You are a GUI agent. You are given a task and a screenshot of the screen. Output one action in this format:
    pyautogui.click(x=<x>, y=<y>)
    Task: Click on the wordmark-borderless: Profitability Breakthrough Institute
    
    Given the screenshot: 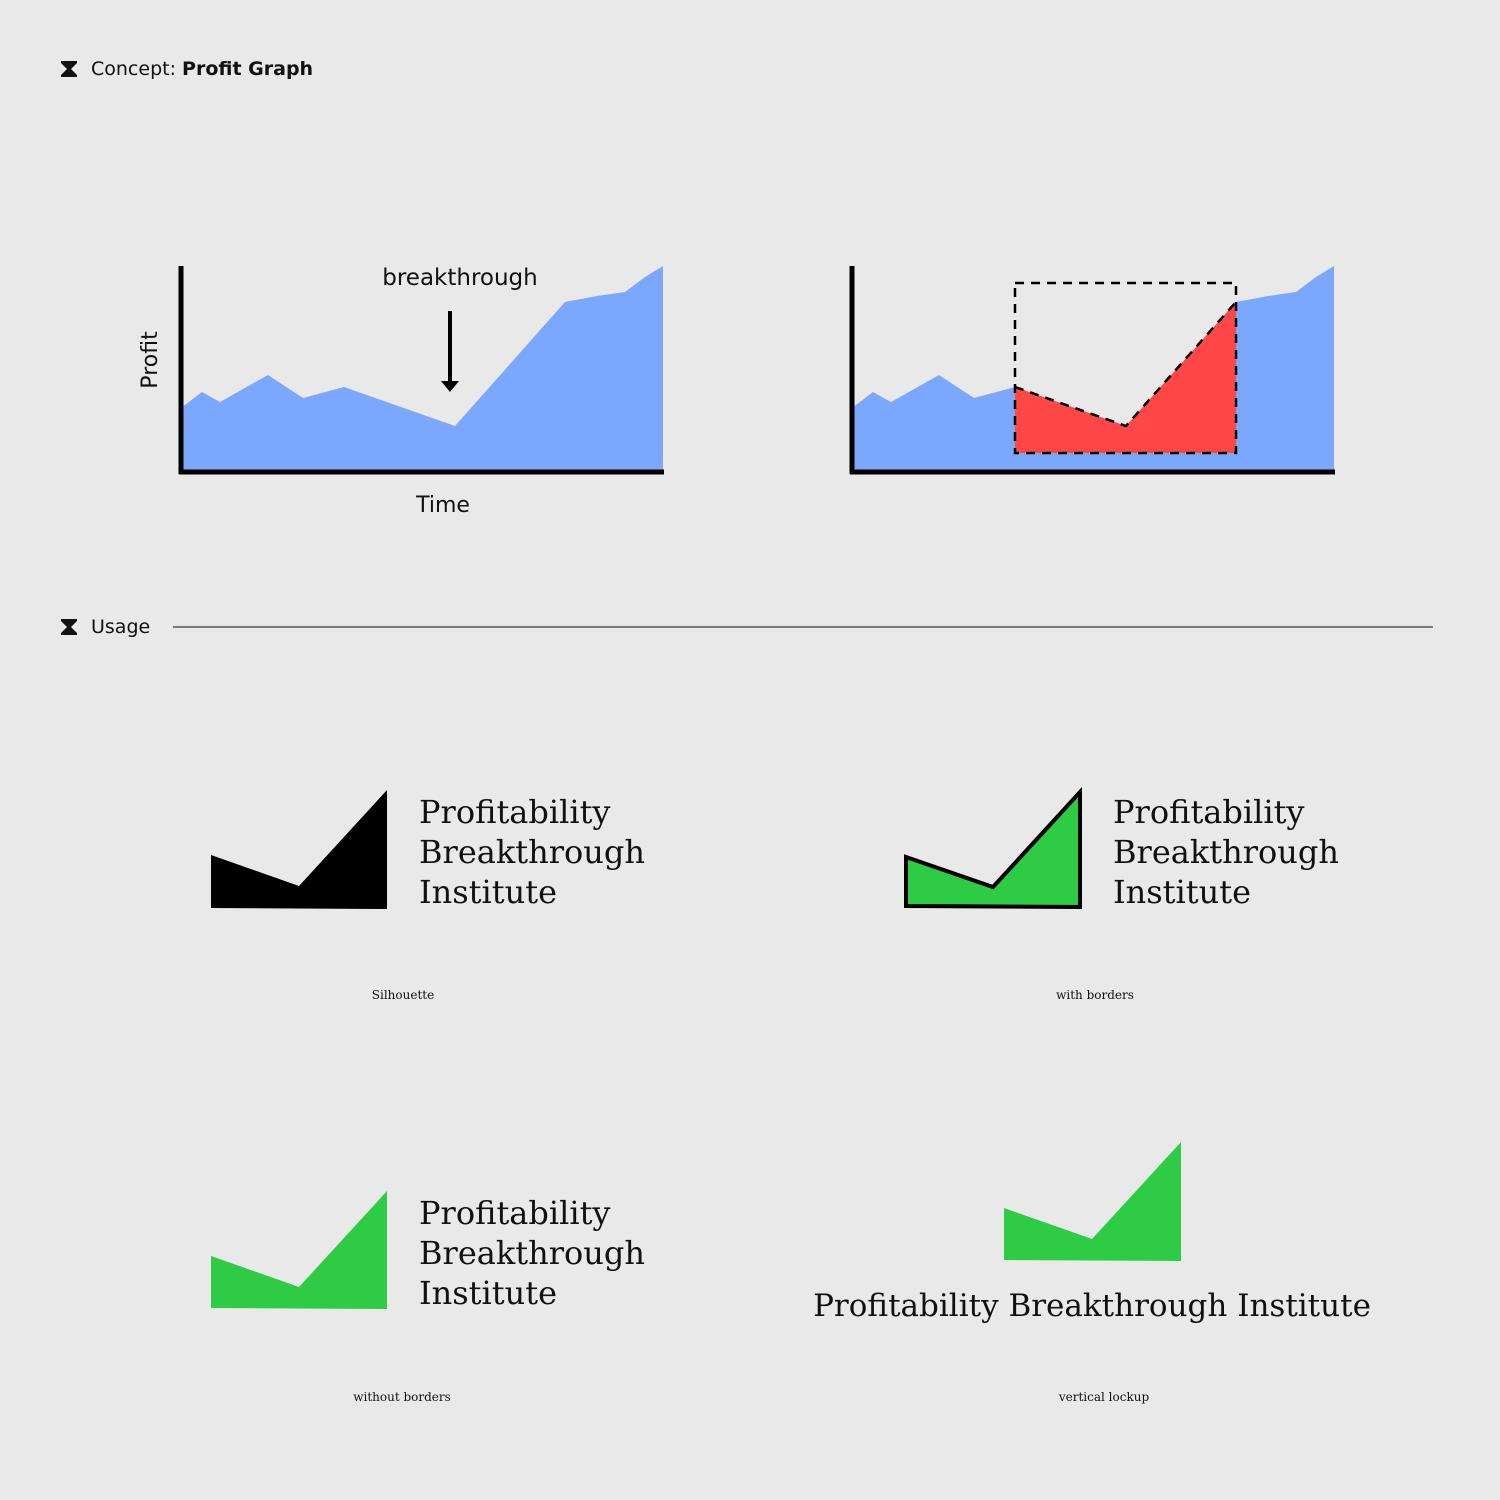 What is the action you would take?
    pyautogui.click(x=532, y=1253)
    